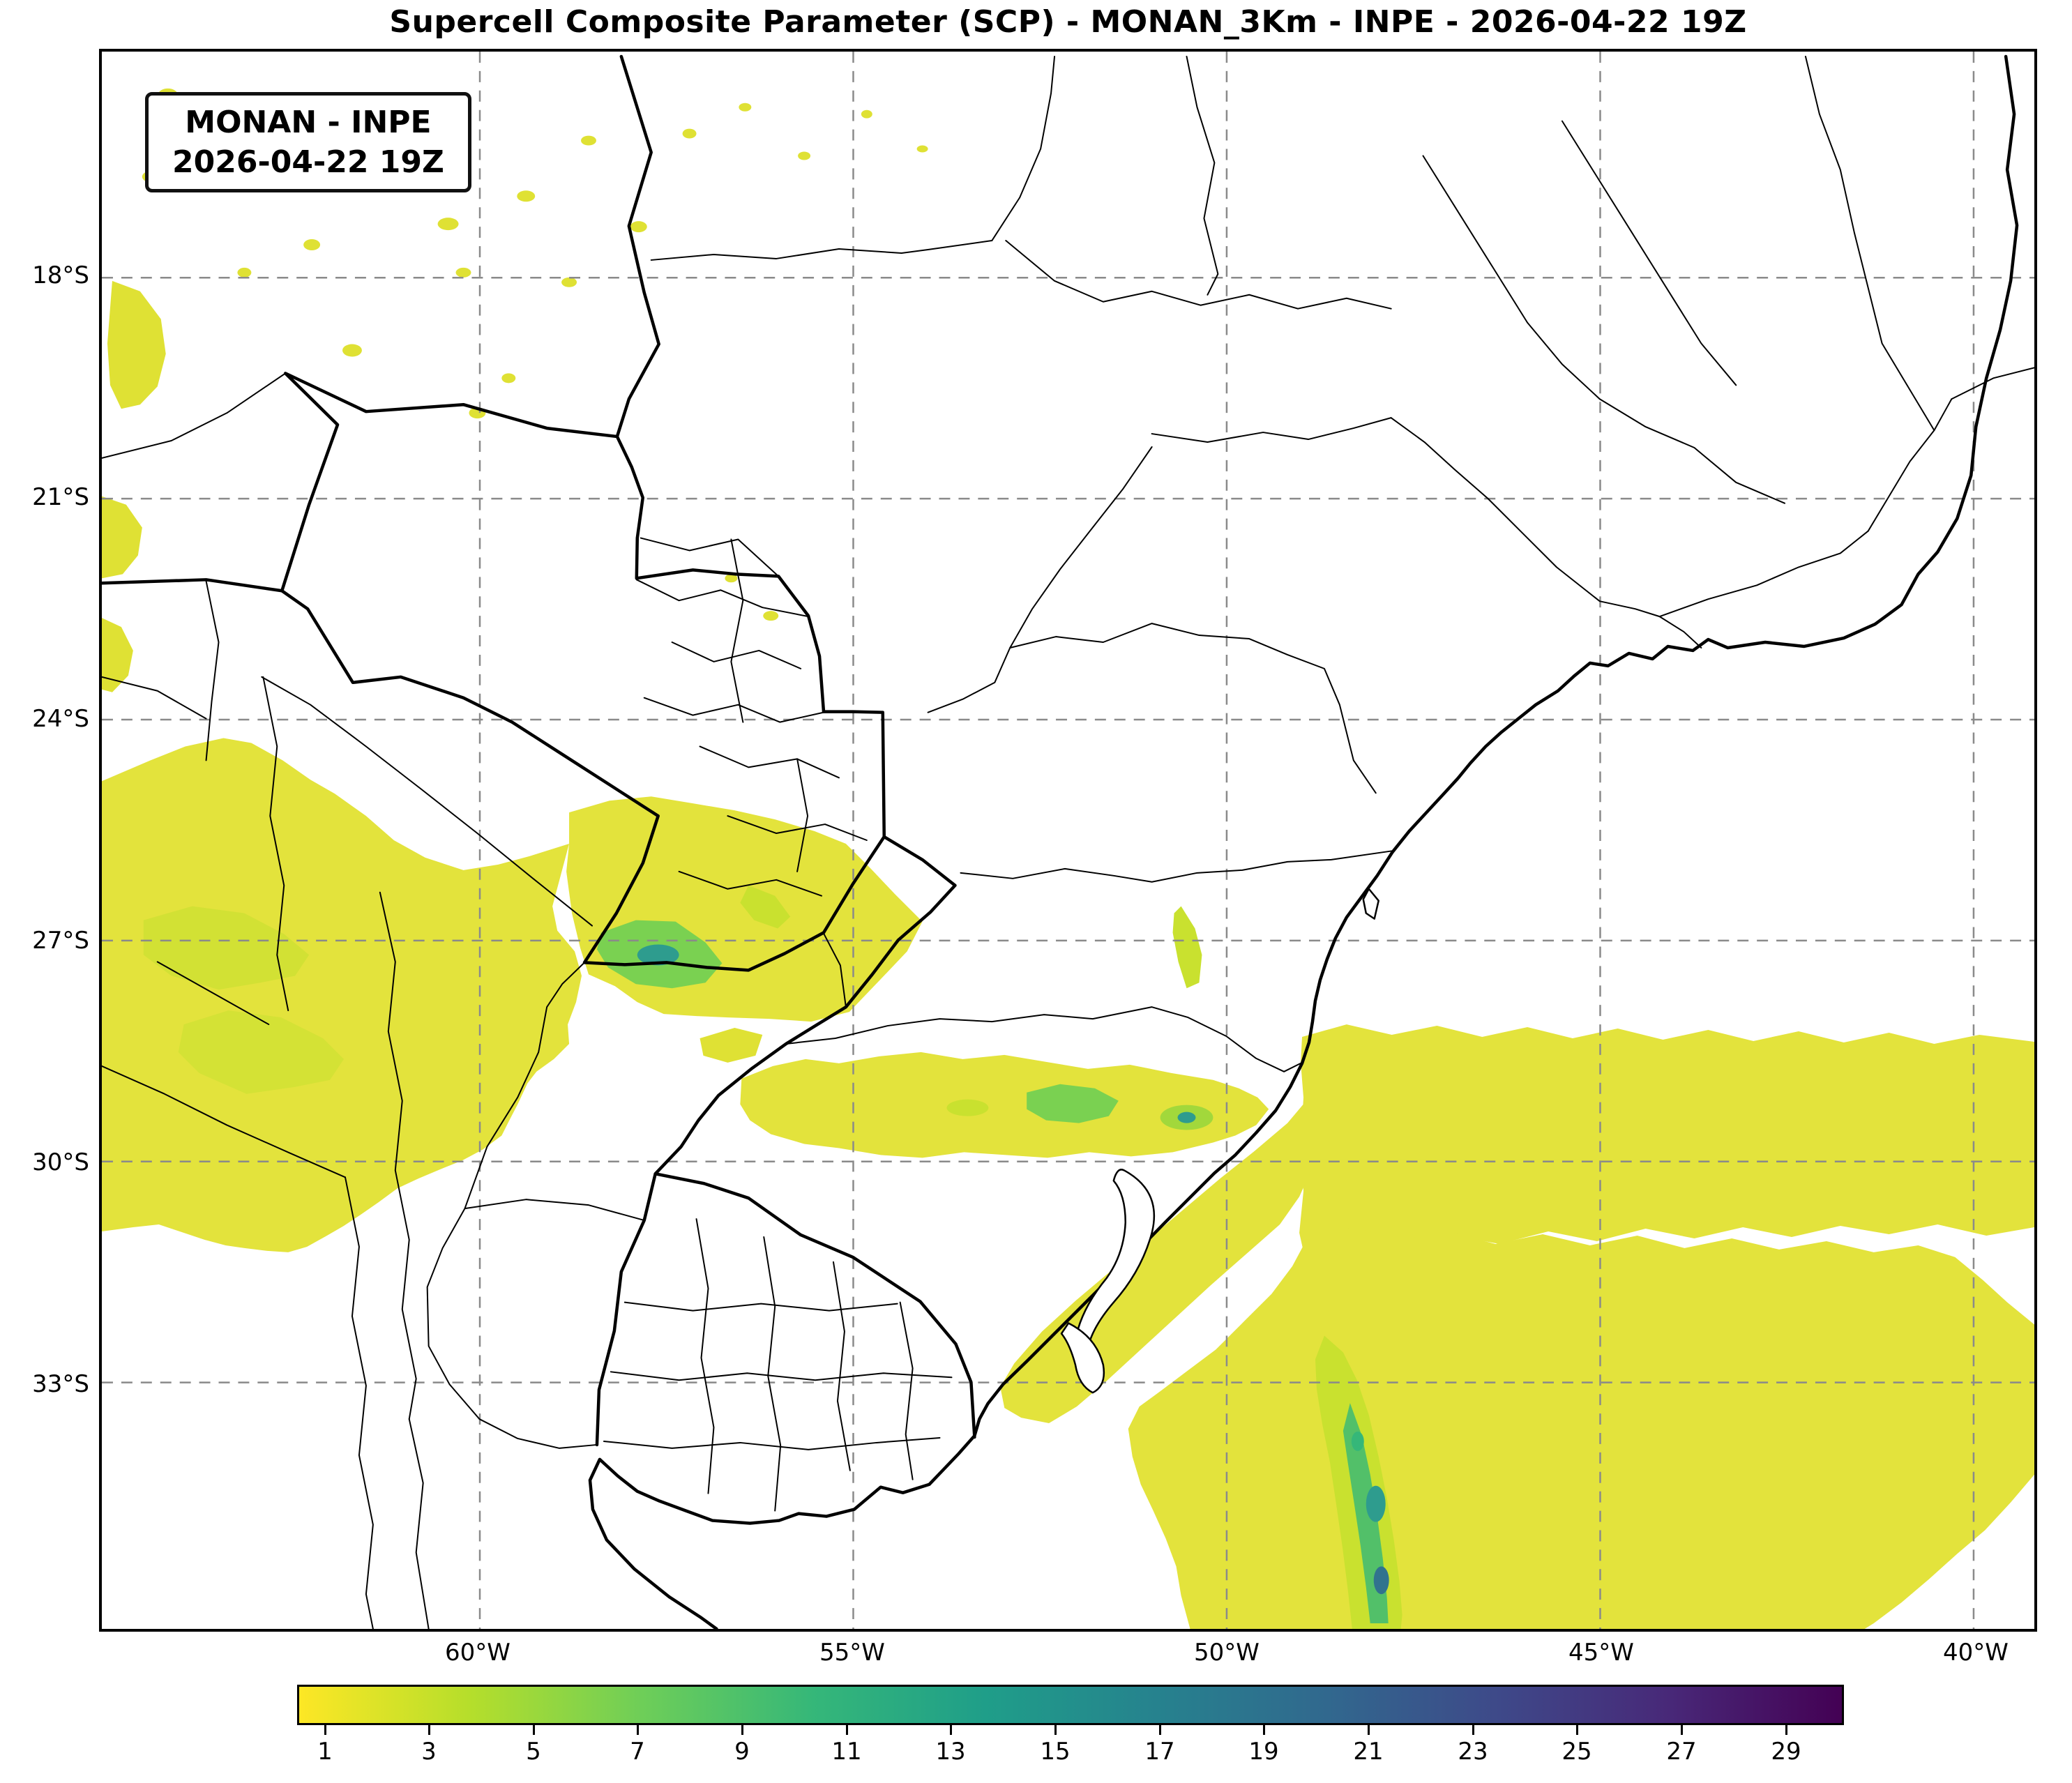 Image resolution: width=2072 pixels, height=1783 pixels. I want to click on colorbar-label-13: 13, so click(951, 1752).